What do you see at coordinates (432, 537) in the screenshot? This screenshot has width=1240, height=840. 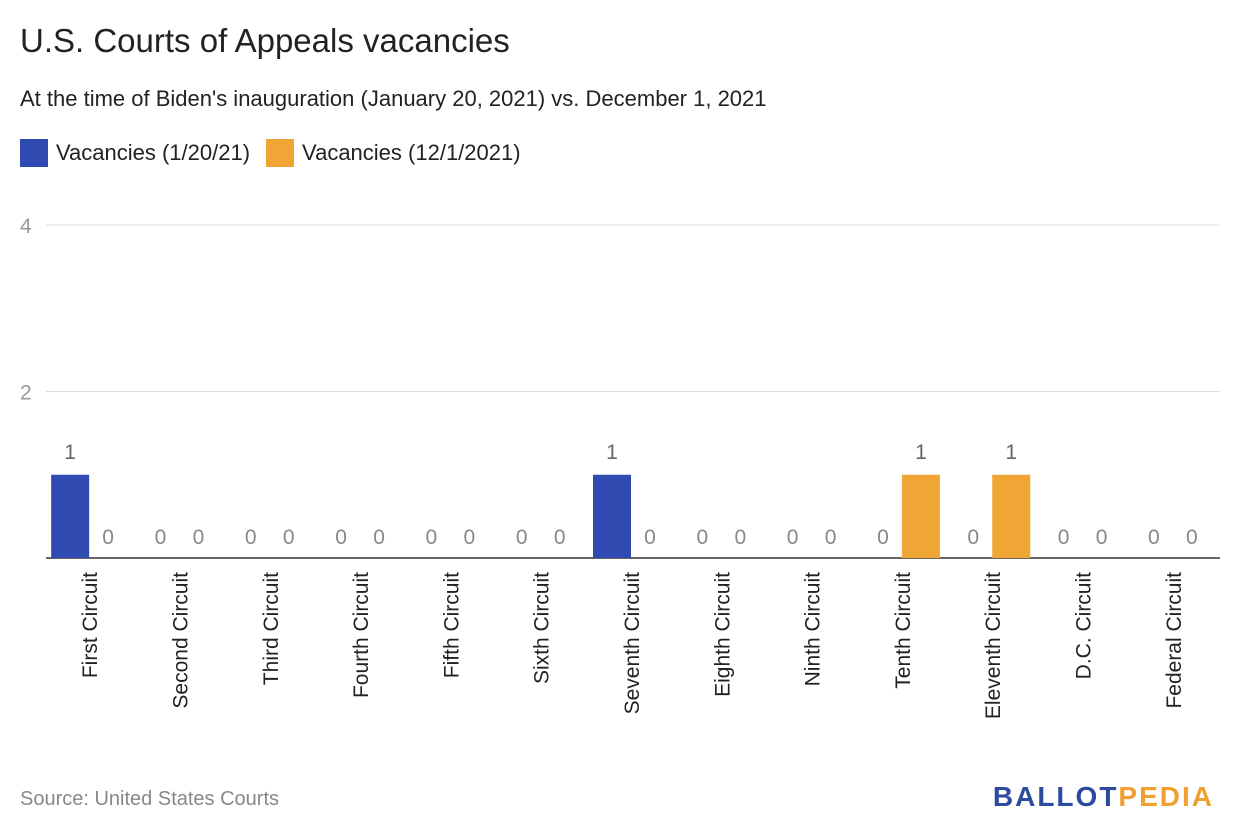 I see `data-label-1-4: 0` at bounding box center [432, 537].